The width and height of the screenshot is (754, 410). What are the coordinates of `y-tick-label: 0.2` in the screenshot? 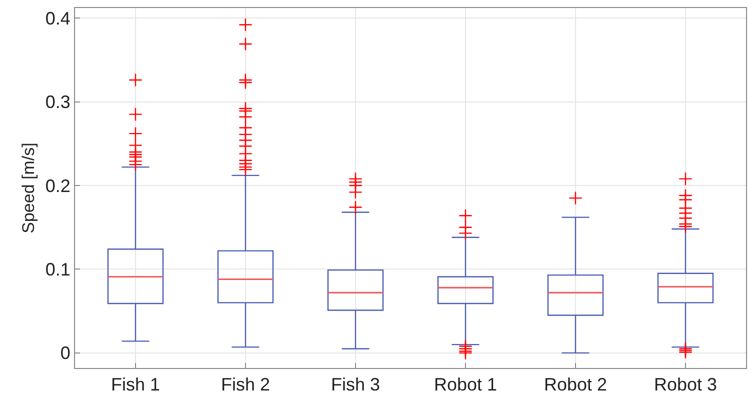 It's located at (57, 186).